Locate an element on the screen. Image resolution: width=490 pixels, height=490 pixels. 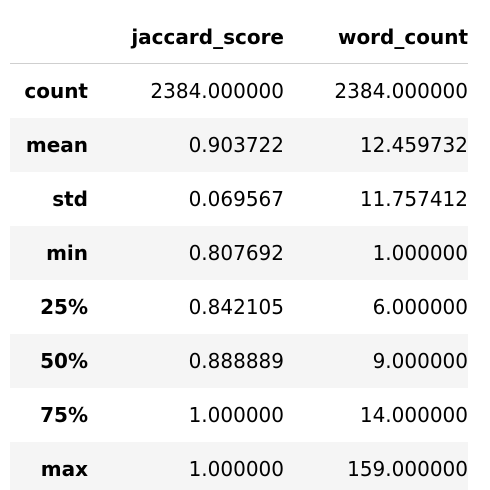
table-row: min 0.807692 1.000000 is located at coordinates (239, 253).